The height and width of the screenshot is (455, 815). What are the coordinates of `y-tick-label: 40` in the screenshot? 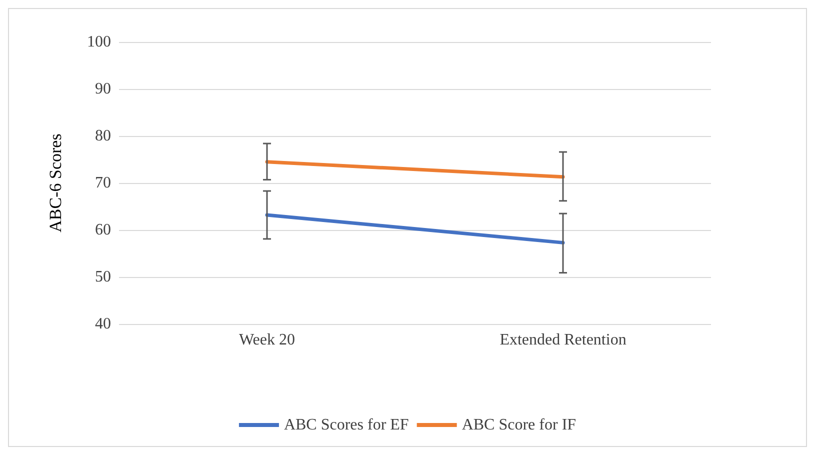 It's located at (103, 324).